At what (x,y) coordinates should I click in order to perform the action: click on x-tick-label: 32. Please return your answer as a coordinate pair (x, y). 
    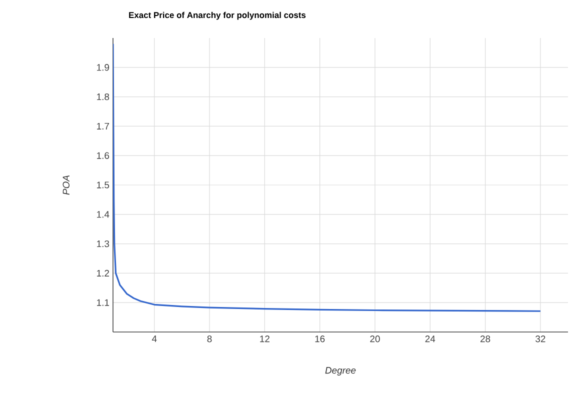
    Looking at the image, I should click on (541, 339).